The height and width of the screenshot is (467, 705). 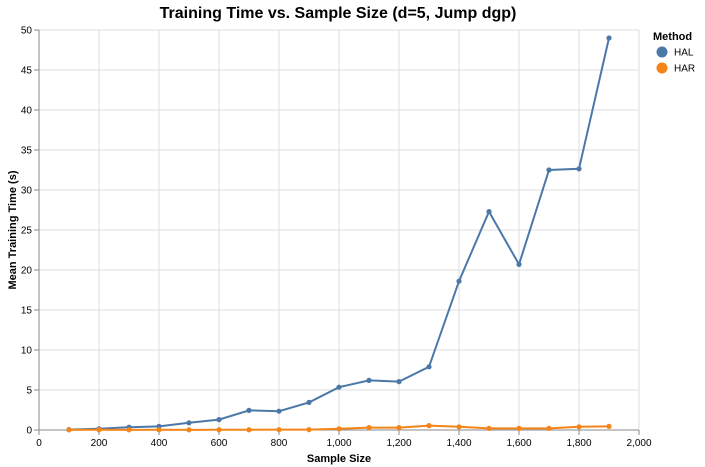 I want to click on y-tick-label: 30, so click(x=27, y=191).